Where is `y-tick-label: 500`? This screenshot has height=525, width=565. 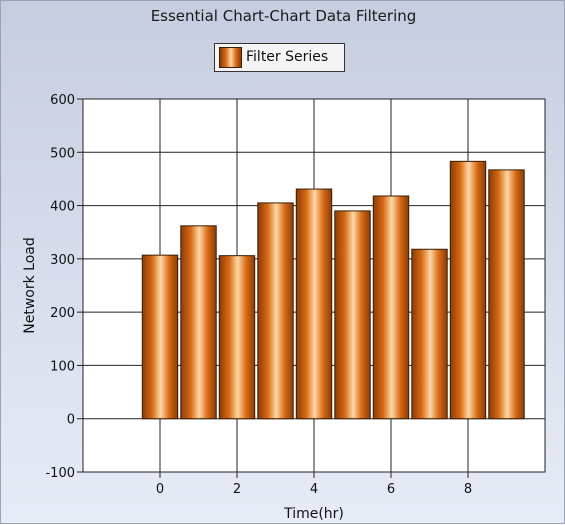 y-tick-label: 500 is located at coordinates (62, 153).